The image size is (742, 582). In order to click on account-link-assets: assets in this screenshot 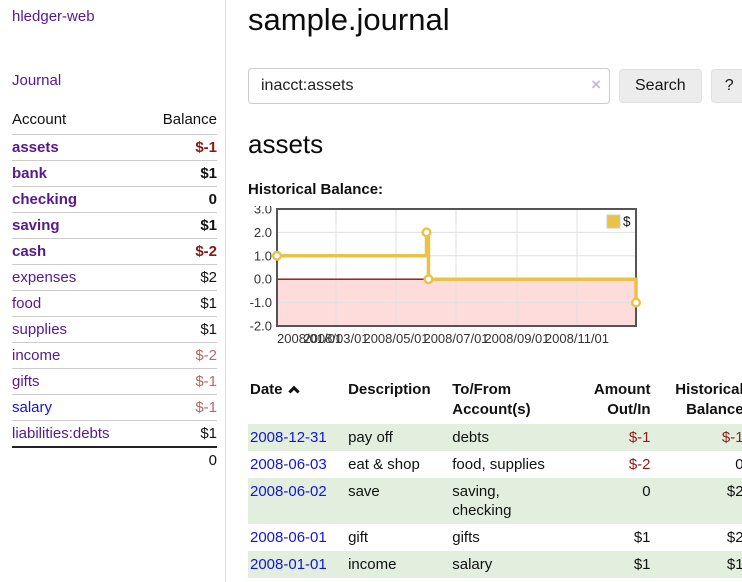, I will do `click(35, 147)`.